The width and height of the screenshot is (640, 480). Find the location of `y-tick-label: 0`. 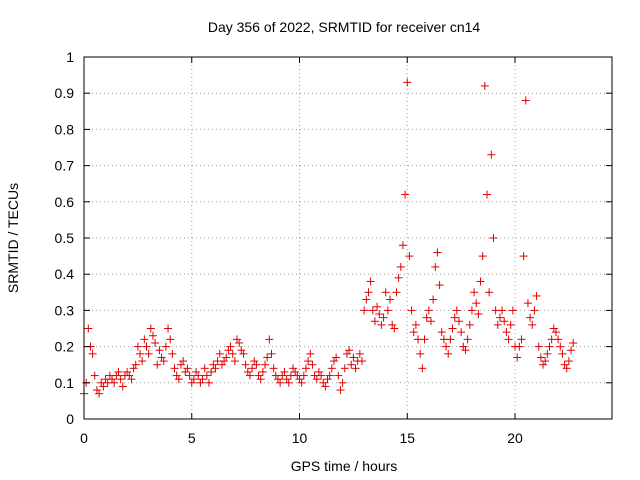

y-tick-label: 0 is located at coordinates (70, 419).